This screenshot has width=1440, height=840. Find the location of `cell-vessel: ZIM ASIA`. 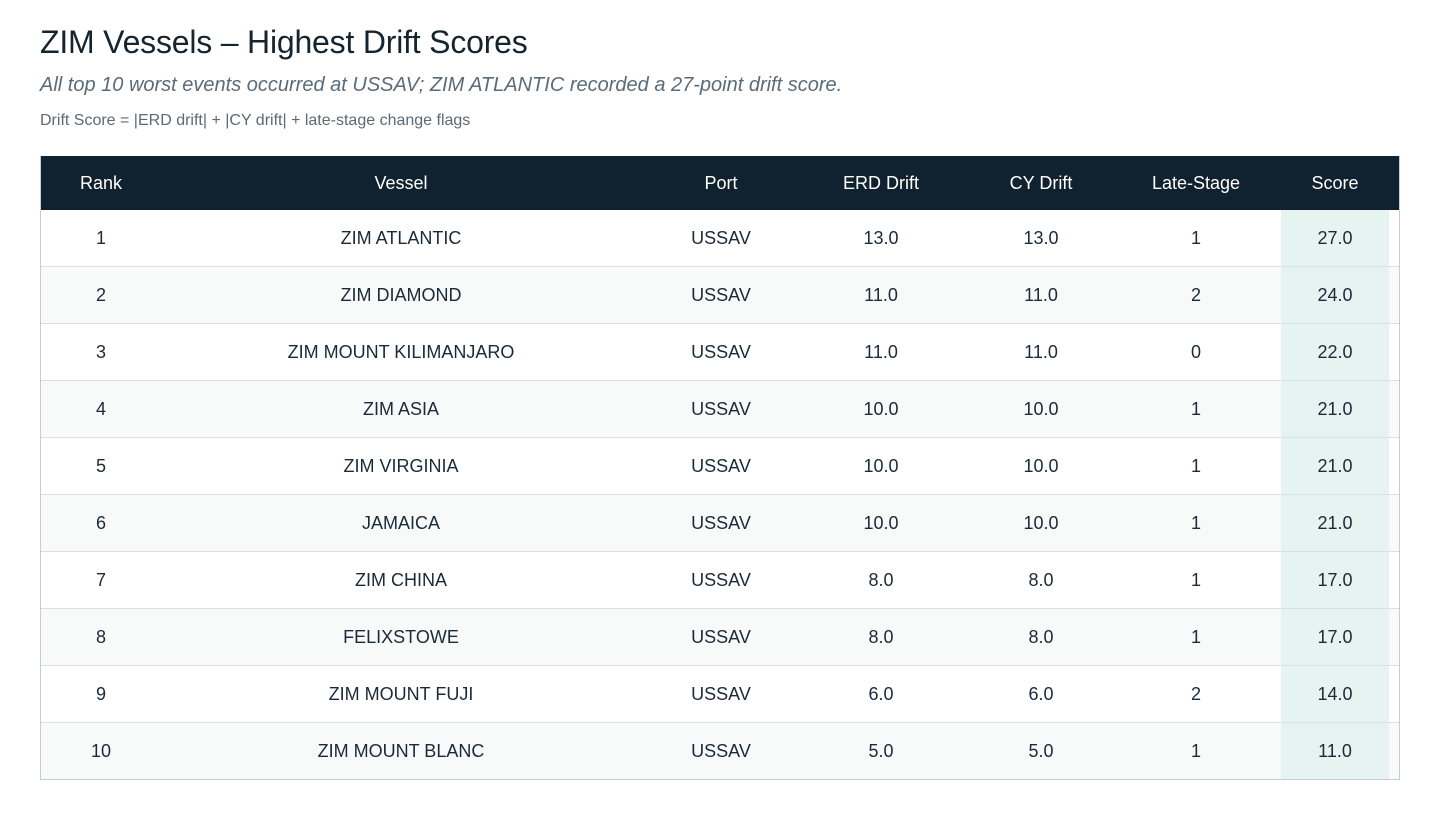

cell-vessel: ZIM ASIA is located at coordinates (401, 409).